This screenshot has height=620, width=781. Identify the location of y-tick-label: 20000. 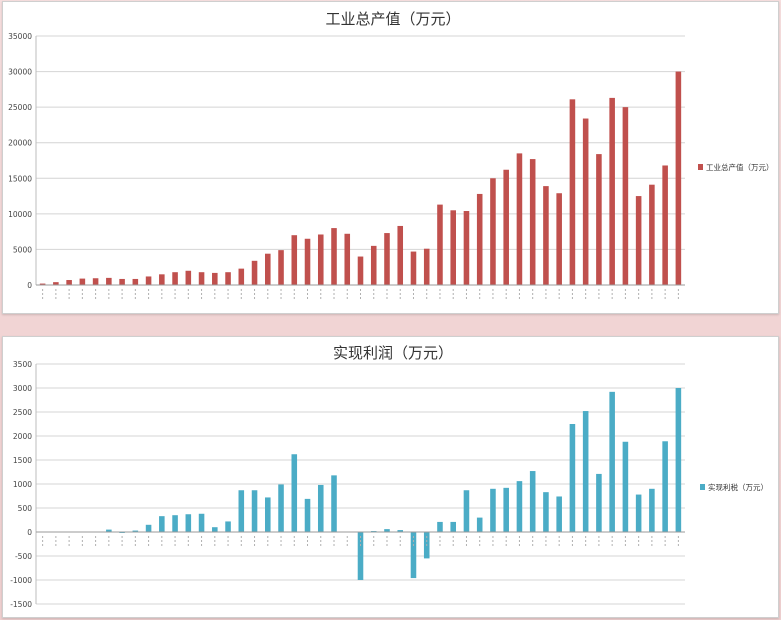
(20, 143).